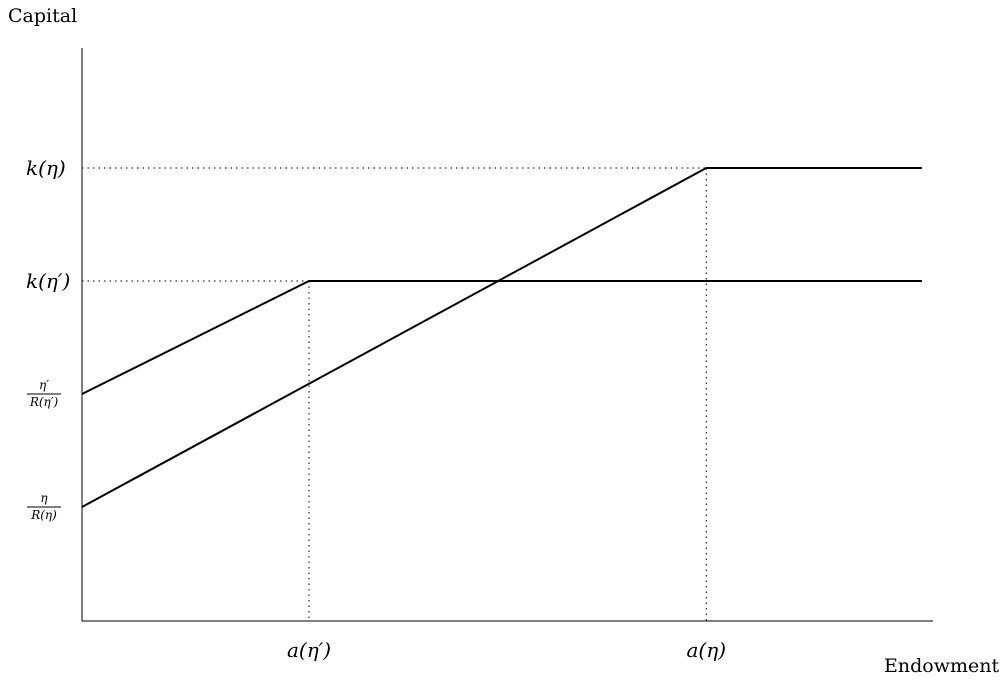 Image resolution: width=1003 pixels, height=680 pixels. Describe the element at coordinates (941, 666) in the screenshot. I see `x-axis-title: Endowment` at that location.